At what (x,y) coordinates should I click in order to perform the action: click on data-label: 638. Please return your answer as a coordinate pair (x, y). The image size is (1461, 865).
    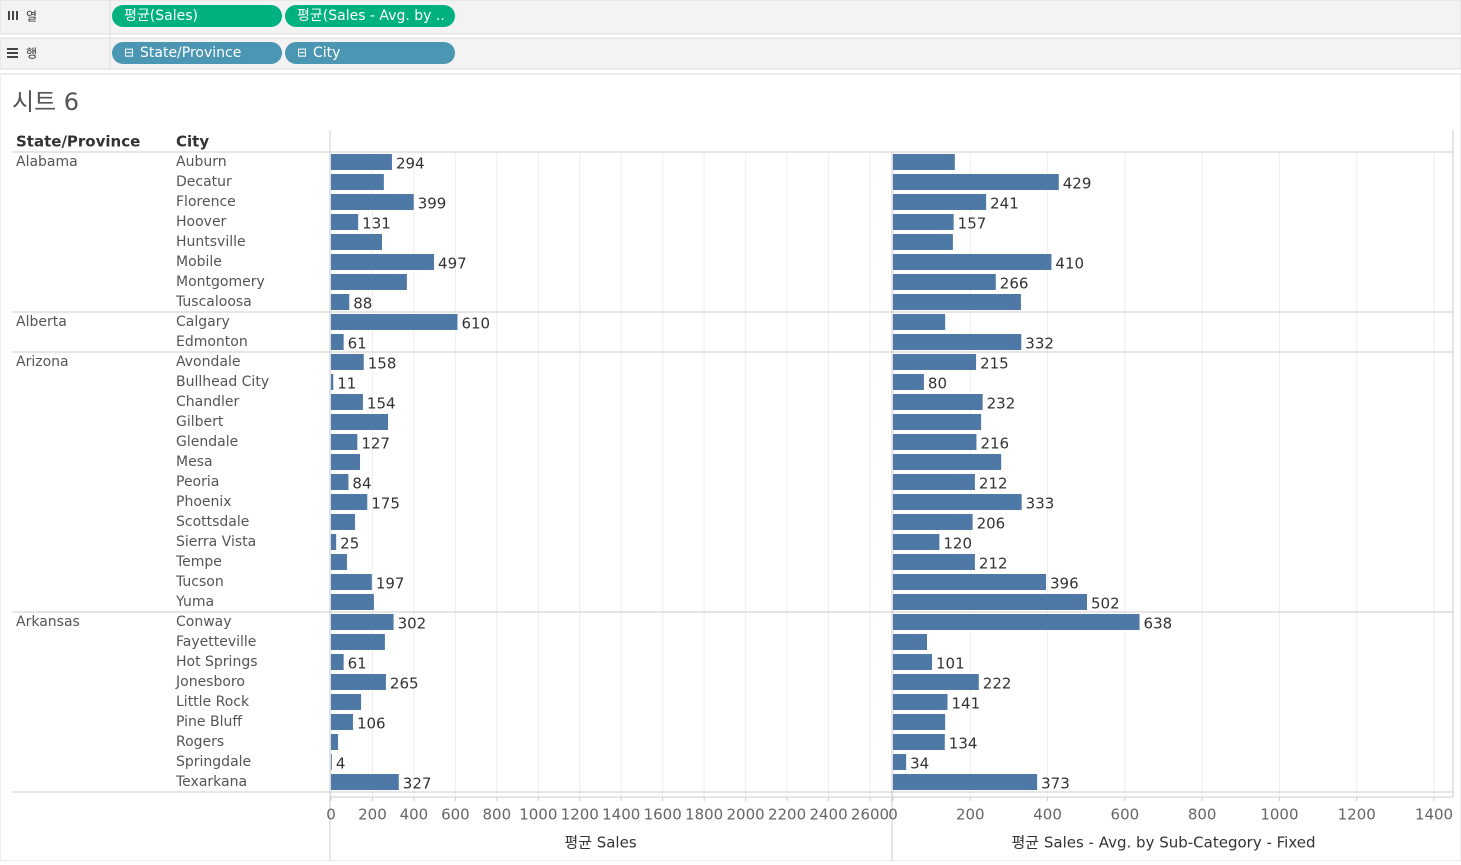
    Looking at the image, I should click on (1158, 624).